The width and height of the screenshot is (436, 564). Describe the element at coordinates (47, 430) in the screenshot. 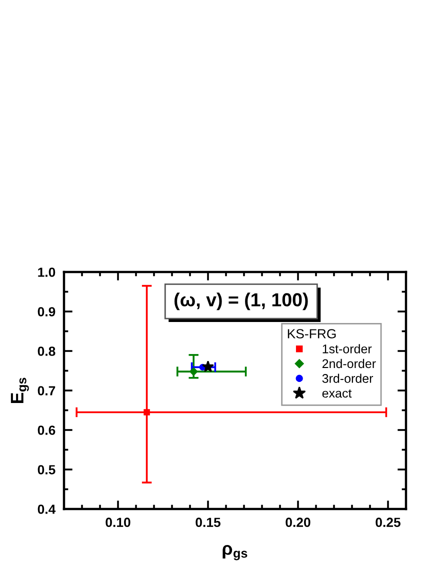

I see `y-tick-label: 0.6` at that location.